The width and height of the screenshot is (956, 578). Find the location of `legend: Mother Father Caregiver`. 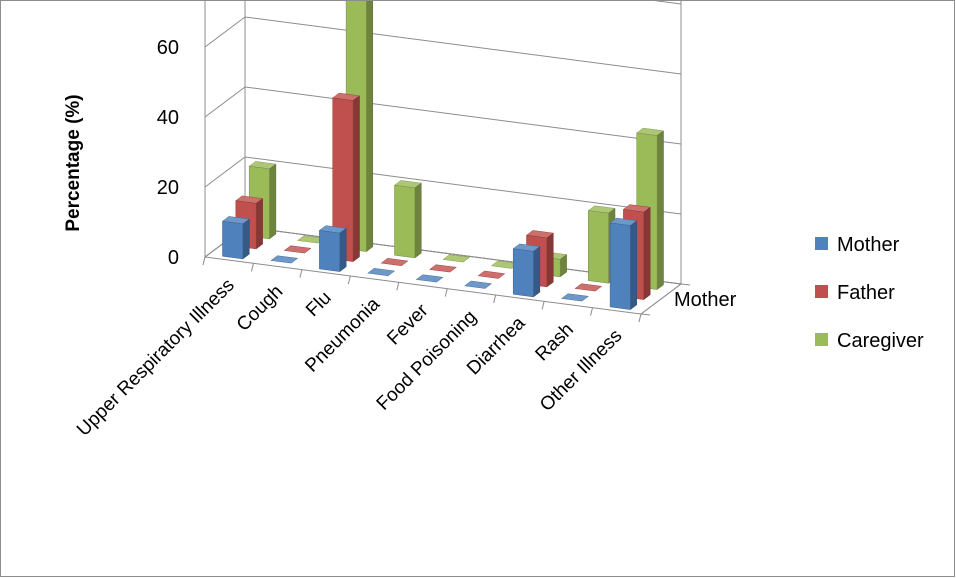

legend: Mother Father Caregiver is located at coordinates (869, 293).